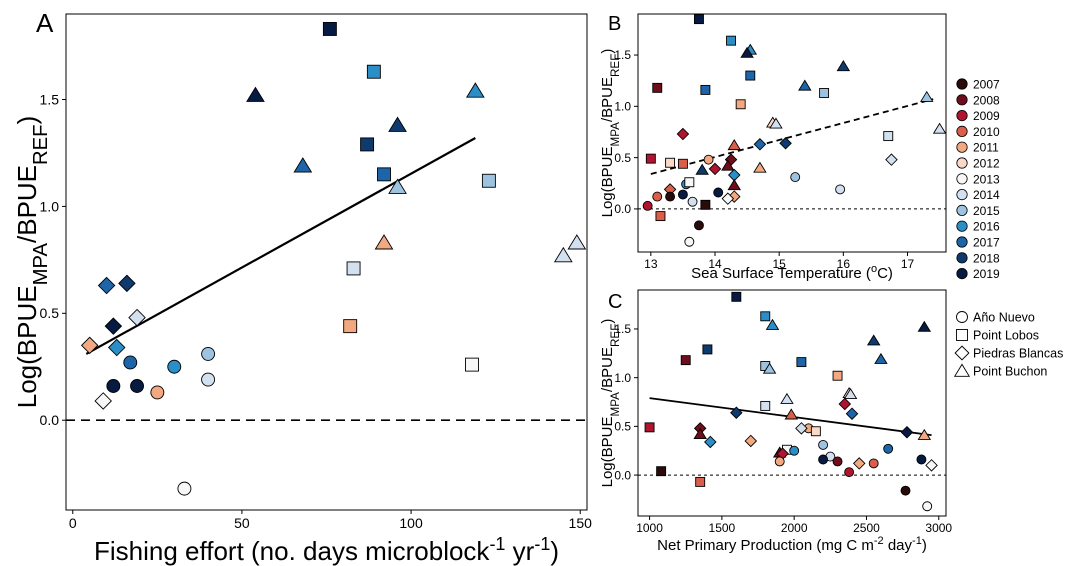 This screenshot has width=1073, height=566. I want to click on y-tick-label: 0.5, so click(50, 313).